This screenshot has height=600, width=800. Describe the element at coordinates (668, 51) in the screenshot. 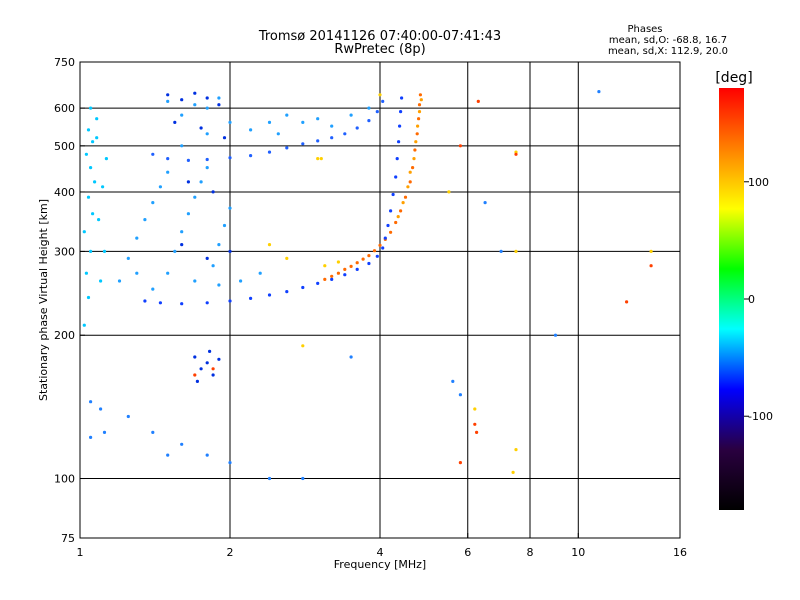

I see `phase-box-line2: mean, sd,X: 112.9, 20.0` at that location.